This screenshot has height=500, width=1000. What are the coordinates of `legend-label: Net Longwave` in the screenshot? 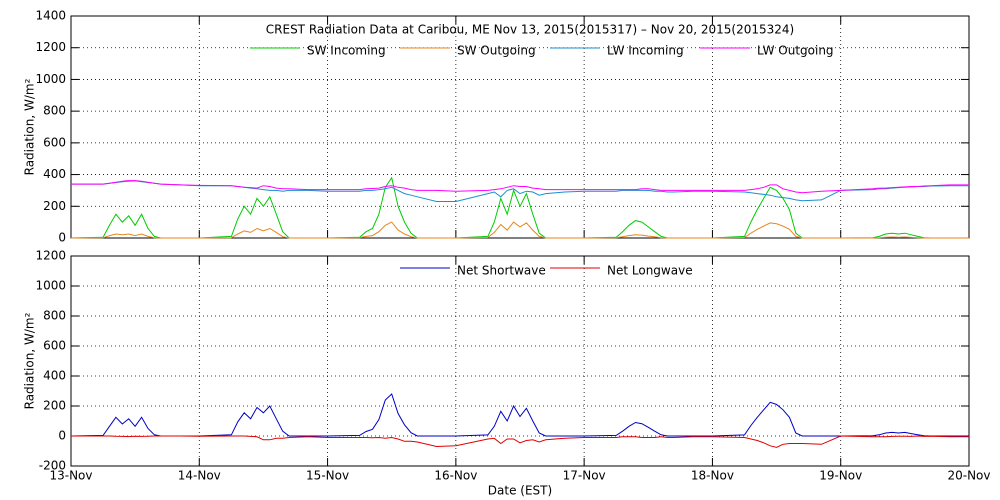 It's located at (650, 271).